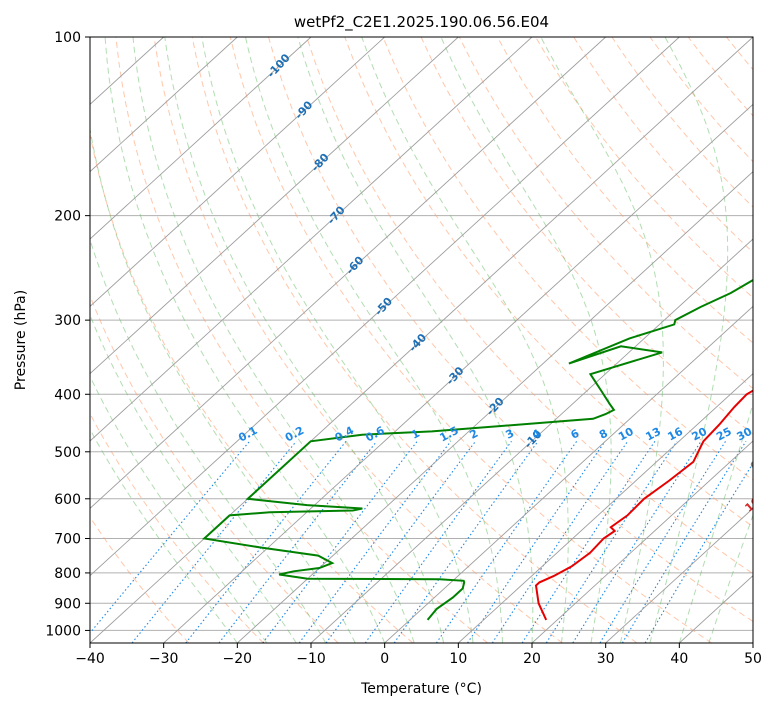 The width and height of the screenshot is (775, 712). What do you see at coordinates (473, 434) in the screenshot?
I see `mixing-ratio-label: 2` at bounding box center [473, 434].